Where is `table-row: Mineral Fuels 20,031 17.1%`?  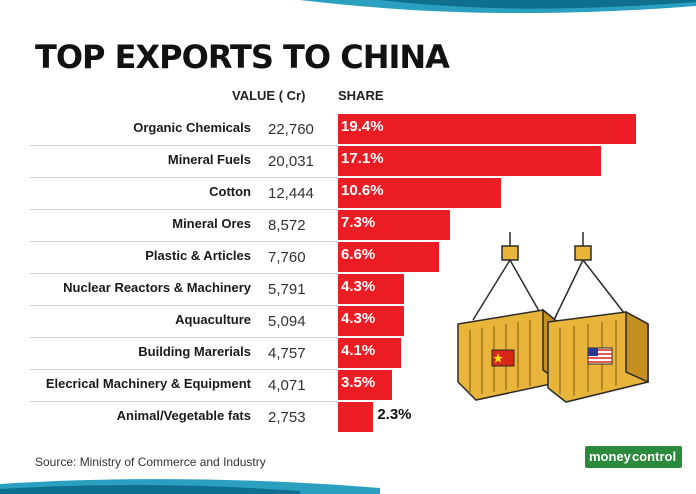 table-row: Mineral Fuels 20,031 17.1% is located at coordinates (348, 161).